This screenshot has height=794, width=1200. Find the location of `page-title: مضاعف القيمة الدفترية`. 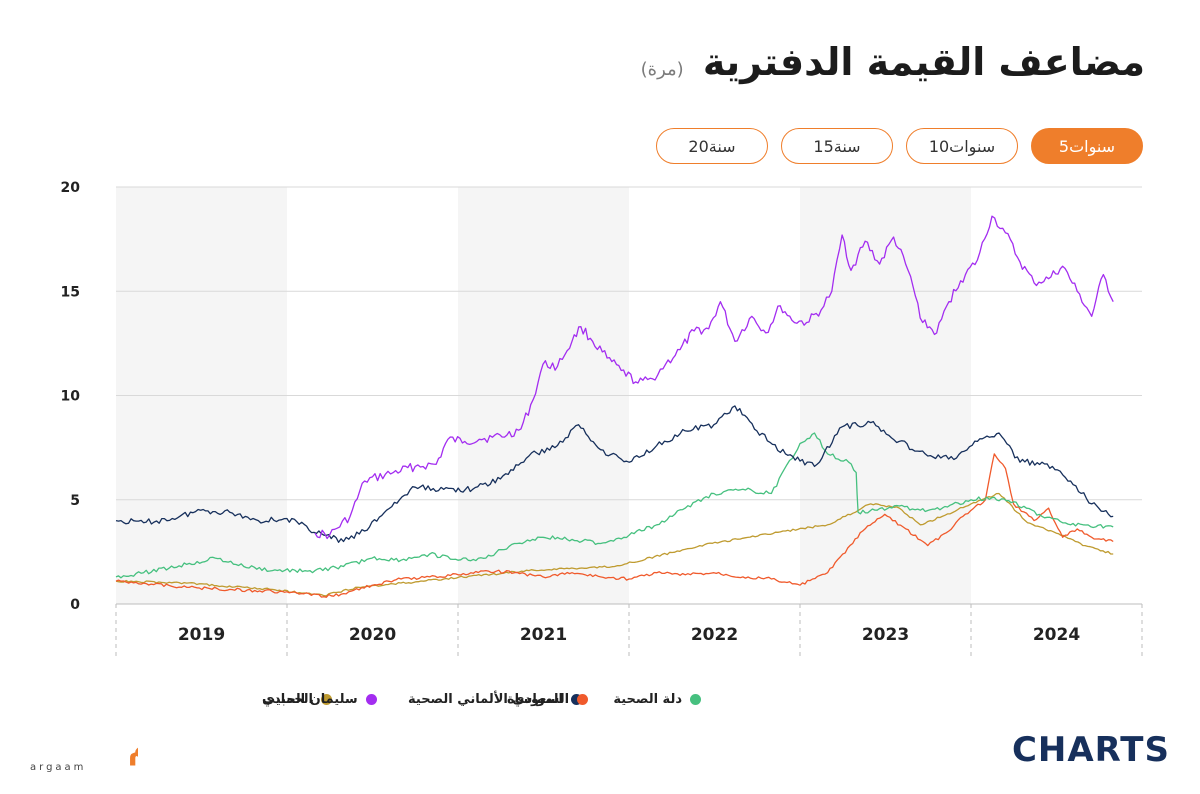

page-title: مضاعف القيمة الدفترية is located at coordinates (923, 62).